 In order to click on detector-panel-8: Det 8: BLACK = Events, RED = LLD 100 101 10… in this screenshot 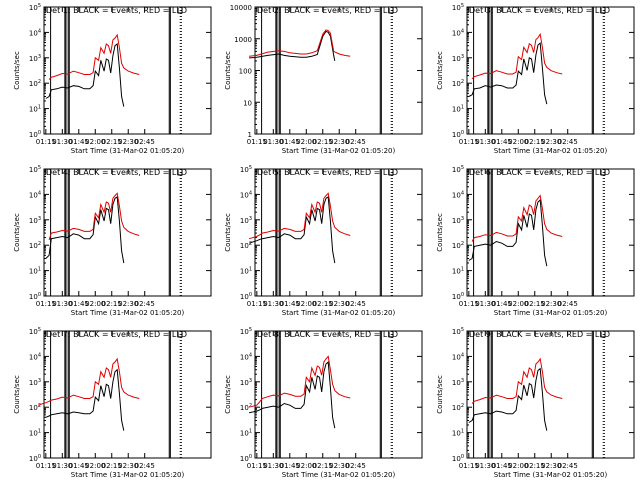, I will do `click(323, 403)`.